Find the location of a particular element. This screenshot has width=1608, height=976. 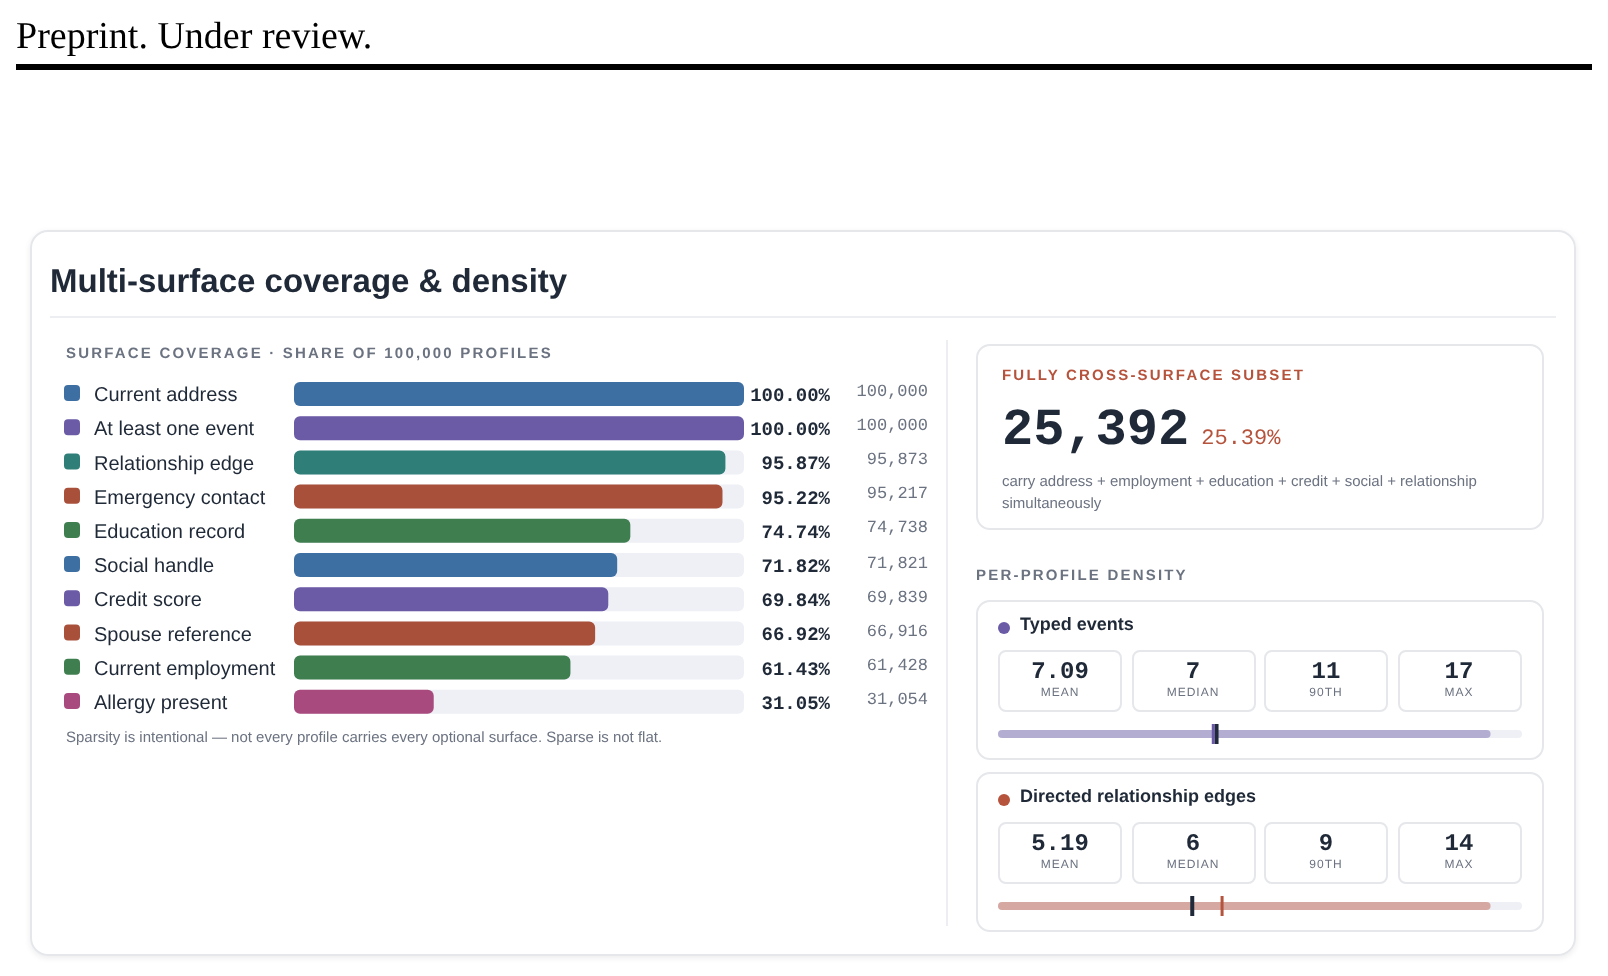

data-label: 9 is located at coordinates (1326, 844).